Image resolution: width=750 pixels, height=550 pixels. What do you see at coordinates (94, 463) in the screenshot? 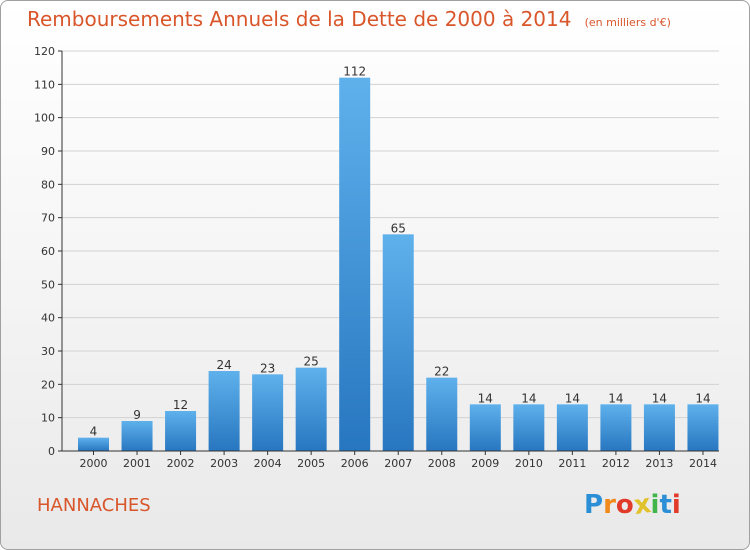
I see `x-tick-label: 2000` at bounding box center [94, 463].